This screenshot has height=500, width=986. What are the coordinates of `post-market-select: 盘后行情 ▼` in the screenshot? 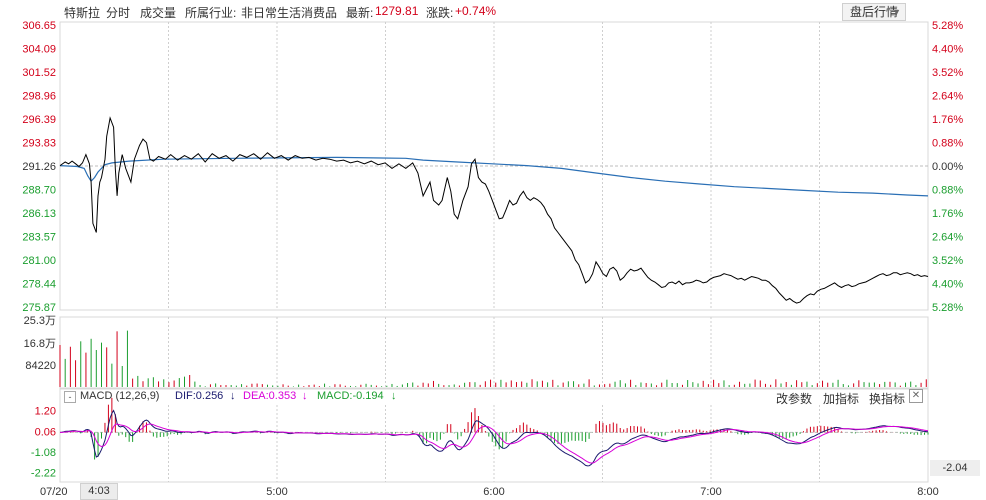 It's located at (874, 12).